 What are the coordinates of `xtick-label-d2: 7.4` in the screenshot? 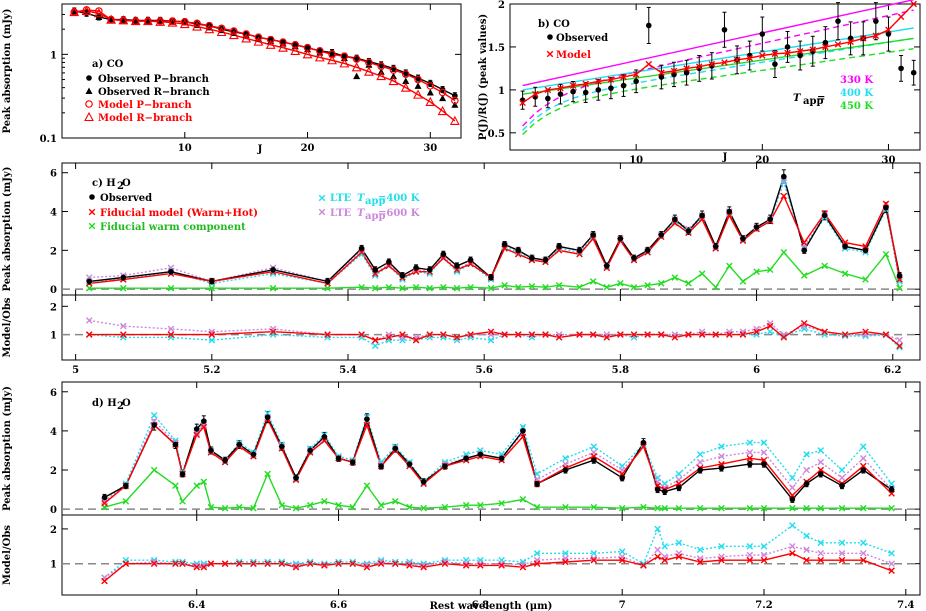 It's located at (905, 605).